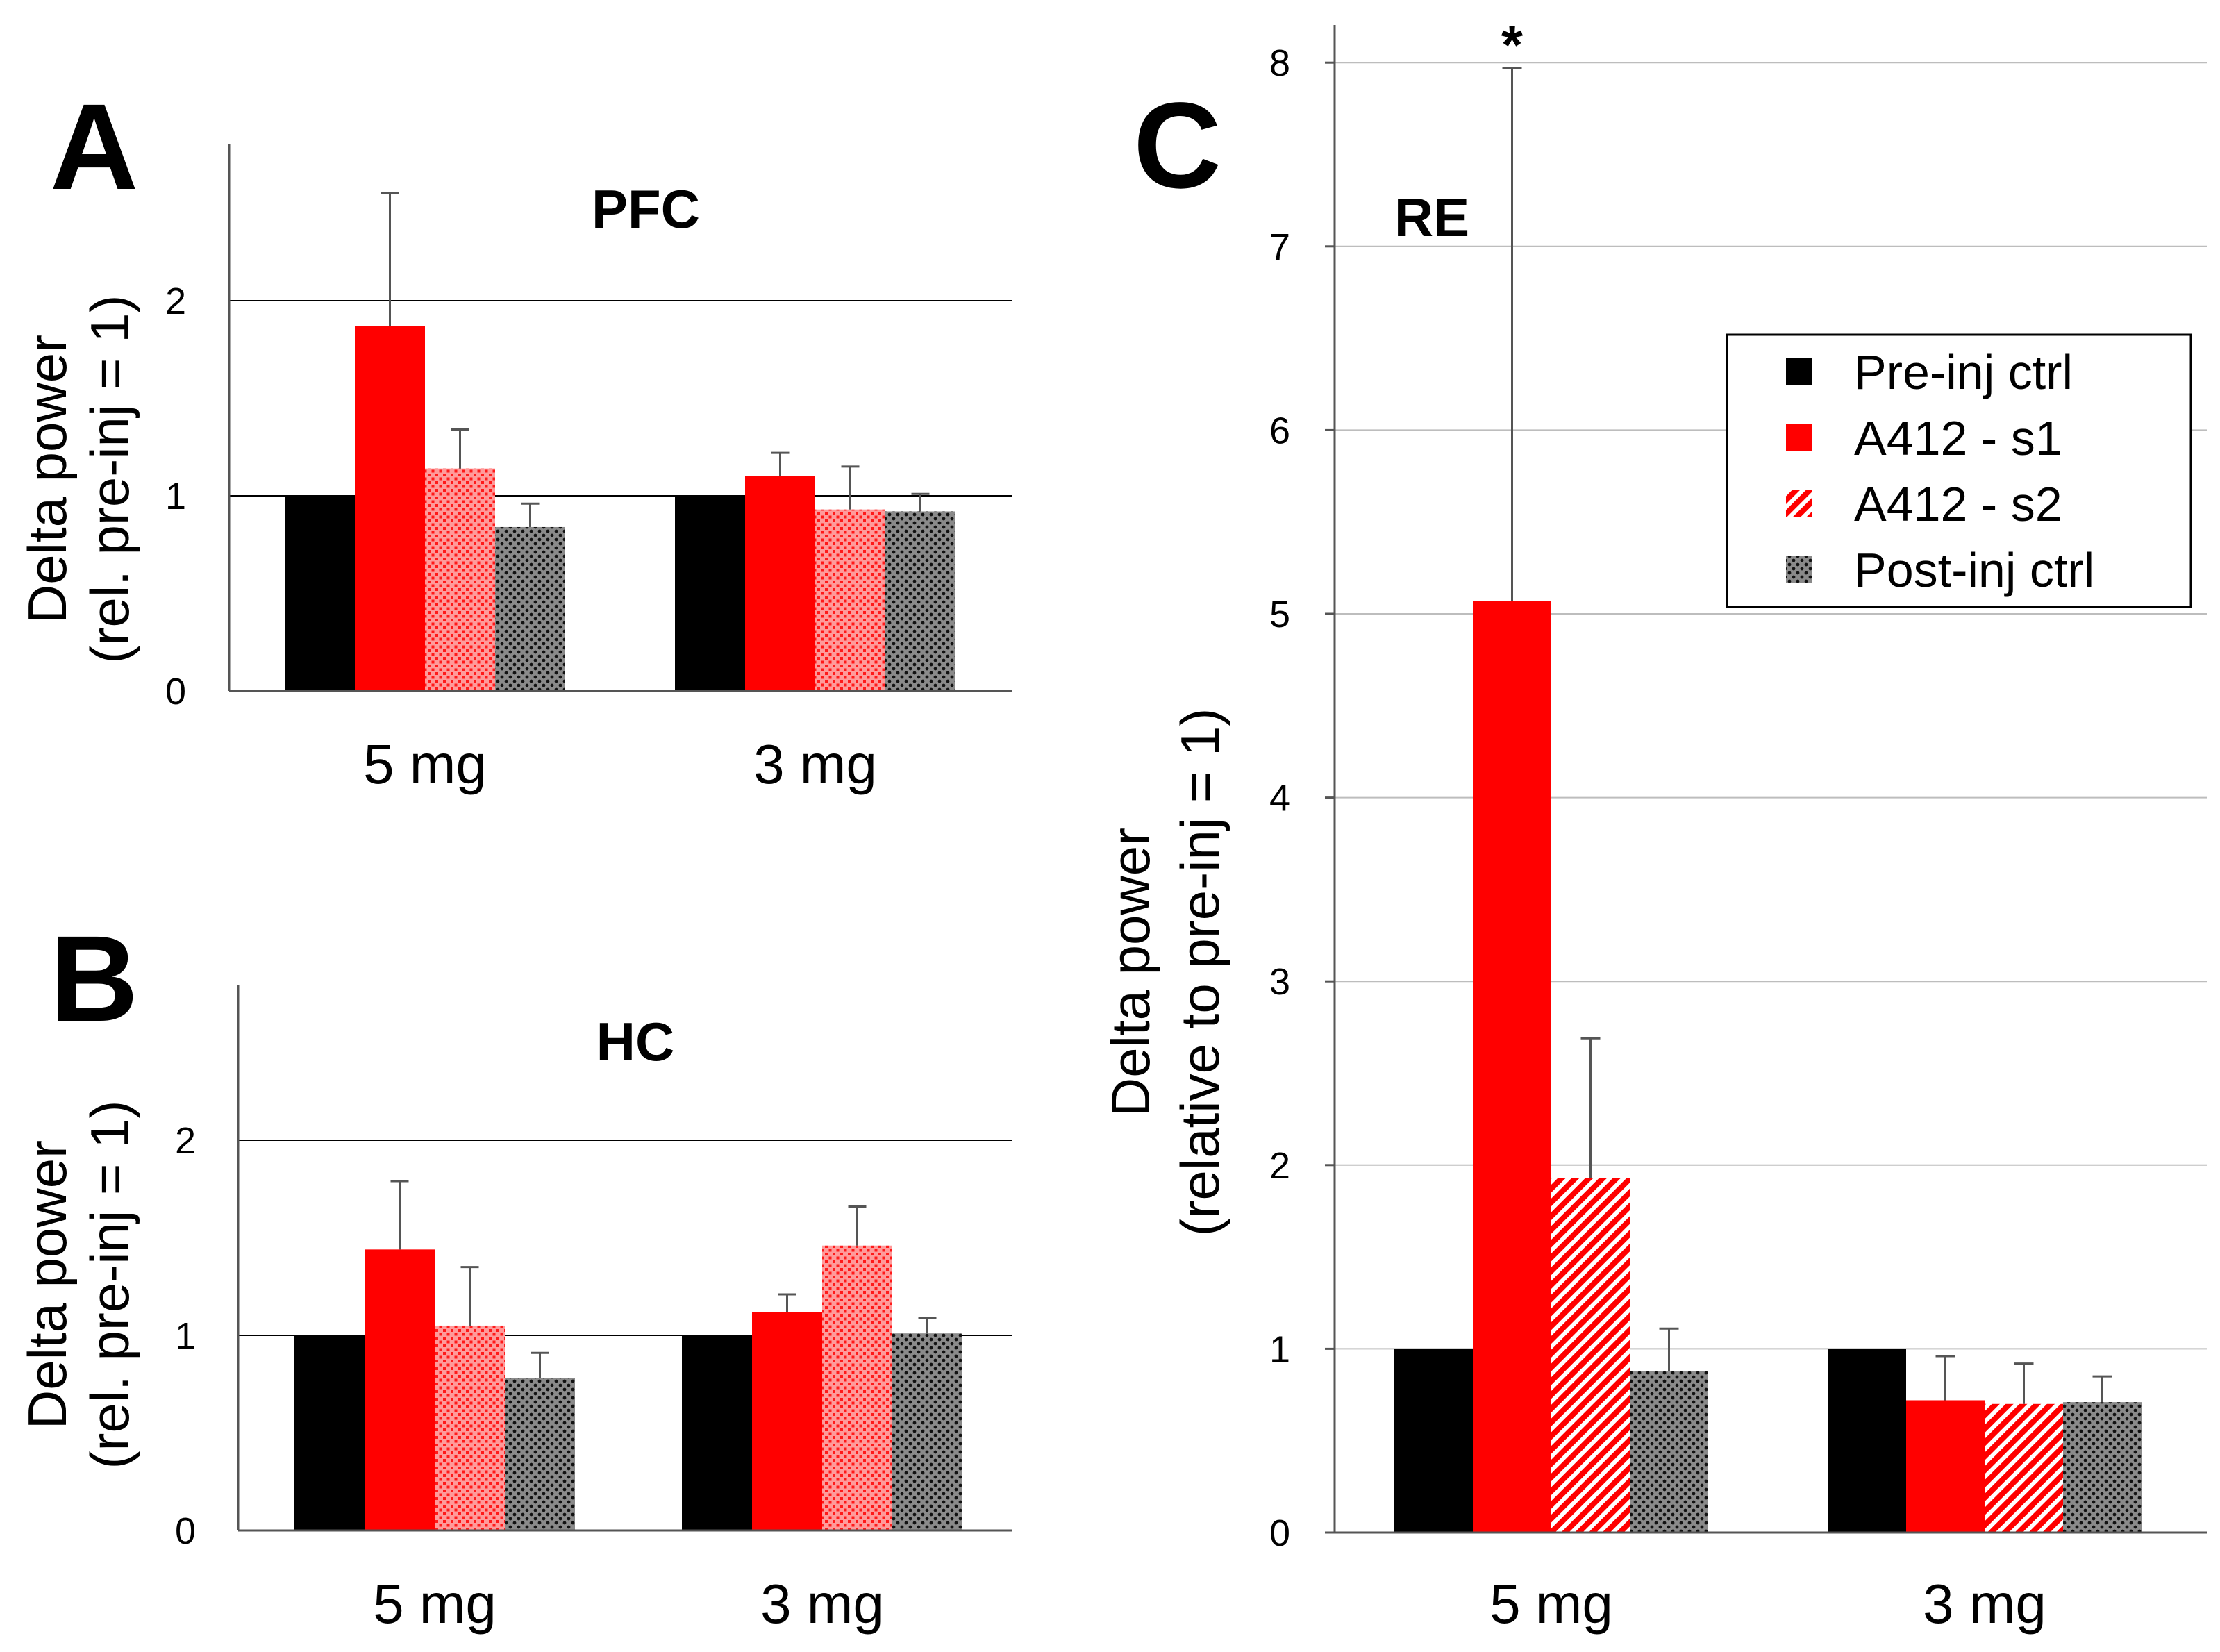 This screenshot has width=2220, height=1652. What do you see at coordinates (1177, 146) in the screenshot?
I see `panel-letter-c: C` at bounding box center [1177, 146].